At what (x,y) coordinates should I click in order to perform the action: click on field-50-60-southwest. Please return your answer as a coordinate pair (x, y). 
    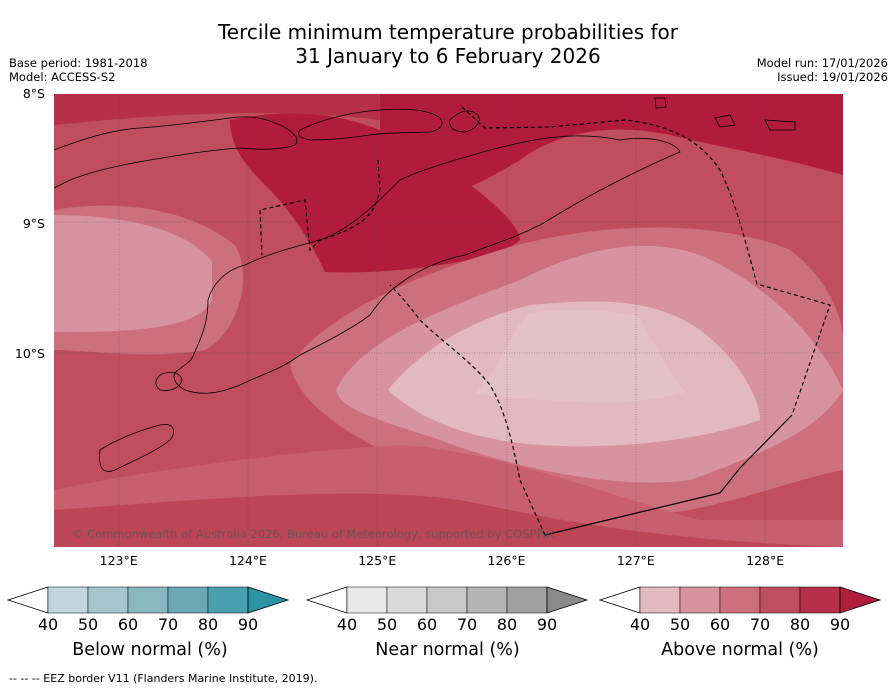
    Looking at the image, I should click on (133, 274).